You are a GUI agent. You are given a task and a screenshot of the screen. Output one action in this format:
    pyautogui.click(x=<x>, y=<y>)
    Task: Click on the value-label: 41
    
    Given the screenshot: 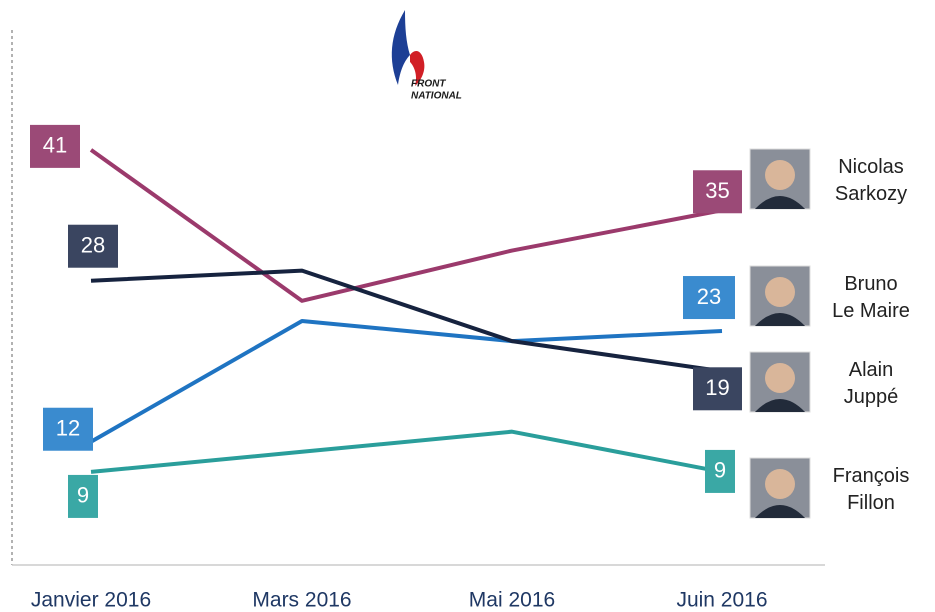 What is the action you would take?
    pyautogui.click(x=55, y=145)
    